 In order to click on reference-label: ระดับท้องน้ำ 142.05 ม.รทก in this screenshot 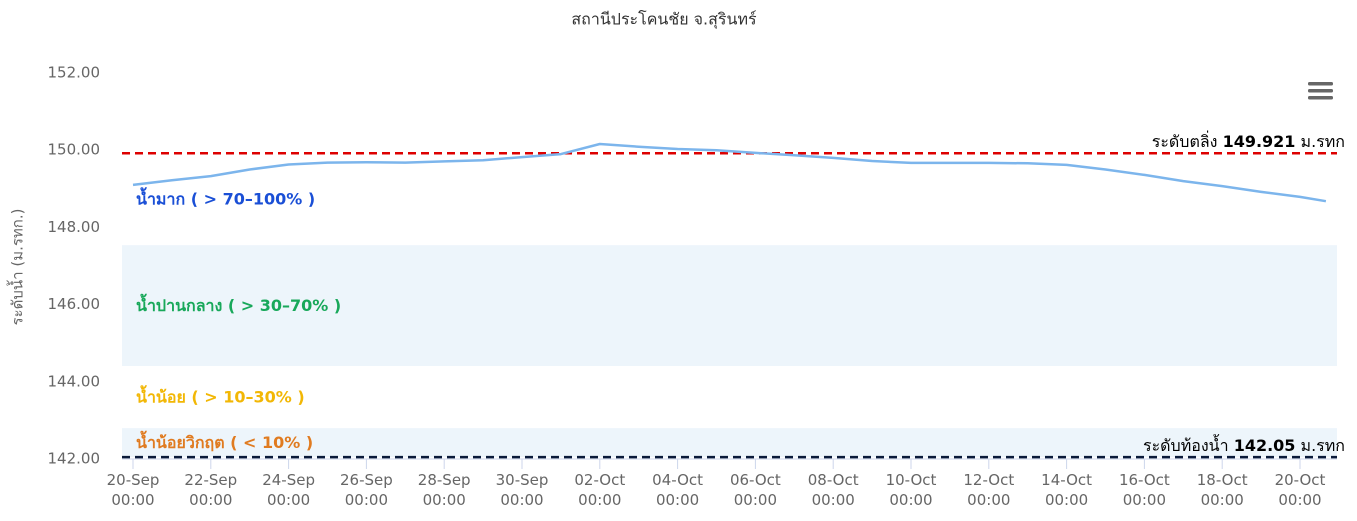, I will do `click(1244, 444)`.